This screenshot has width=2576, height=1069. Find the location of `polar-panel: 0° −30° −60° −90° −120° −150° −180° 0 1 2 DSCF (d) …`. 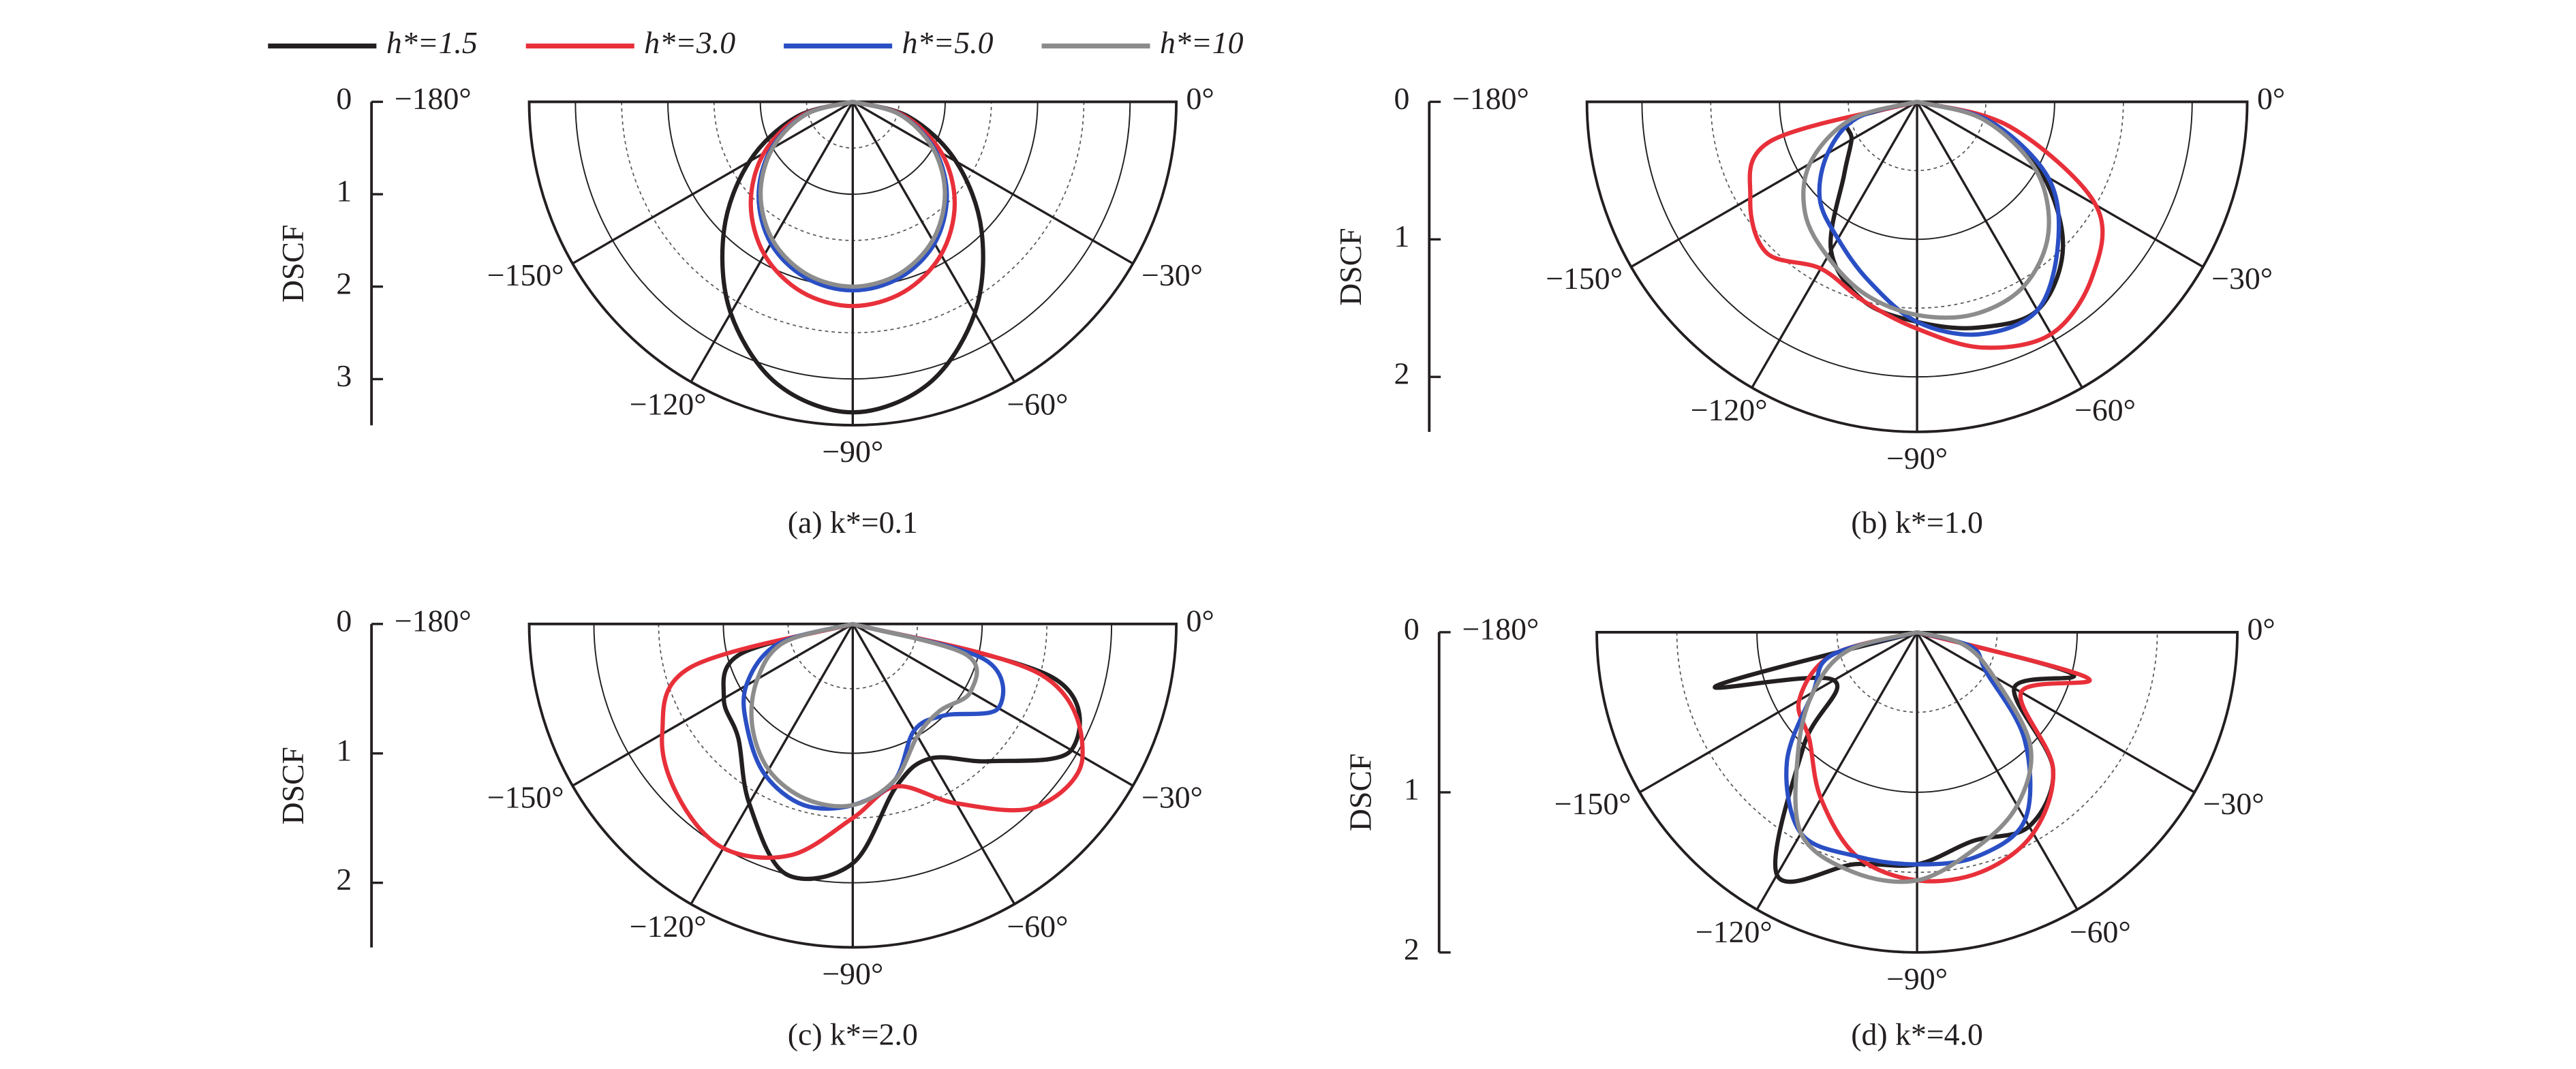

polar-panel: 0° −30° −60° −90° −120° −150° −180° 0 1 2 DSCF (d) … is located at coordinates (1809, 831).